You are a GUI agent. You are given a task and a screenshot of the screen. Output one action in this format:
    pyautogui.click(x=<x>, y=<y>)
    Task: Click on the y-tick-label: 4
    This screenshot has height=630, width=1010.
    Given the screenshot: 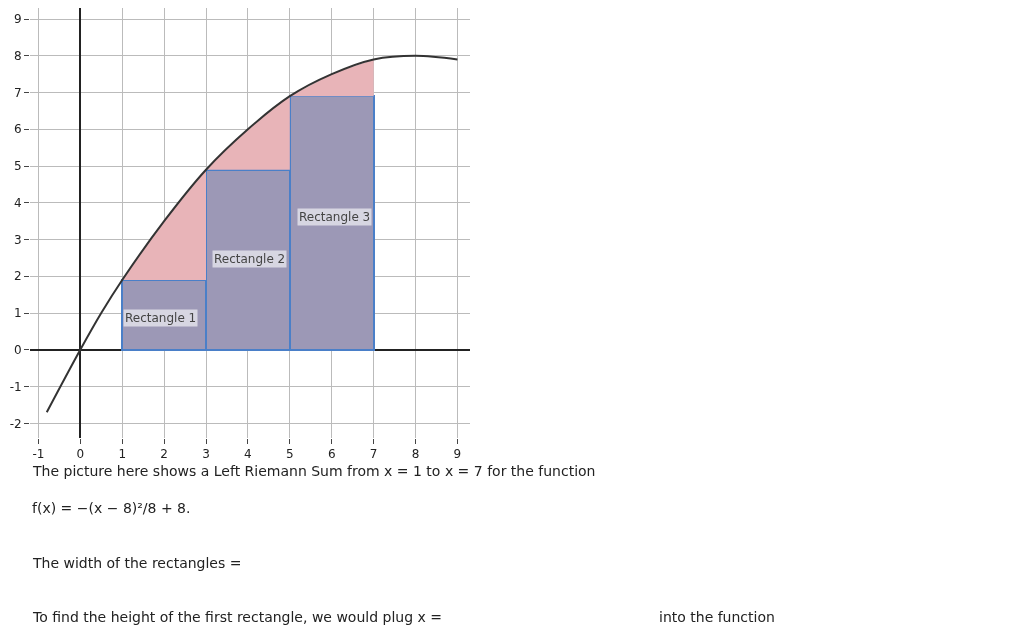 What is the action you would take?
    pyautogui.click(x=17, y=202)
    